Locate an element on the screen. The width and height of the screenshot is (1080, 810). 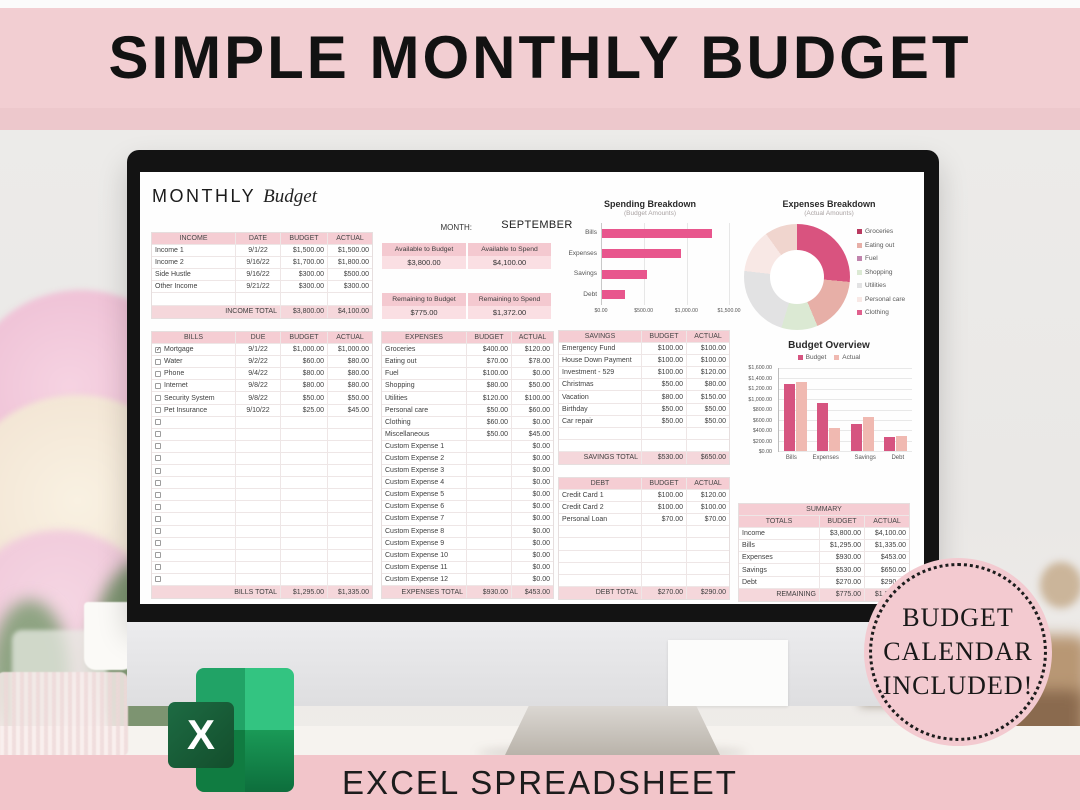
legend-item: Eating out is located at coordinates (881, 245).